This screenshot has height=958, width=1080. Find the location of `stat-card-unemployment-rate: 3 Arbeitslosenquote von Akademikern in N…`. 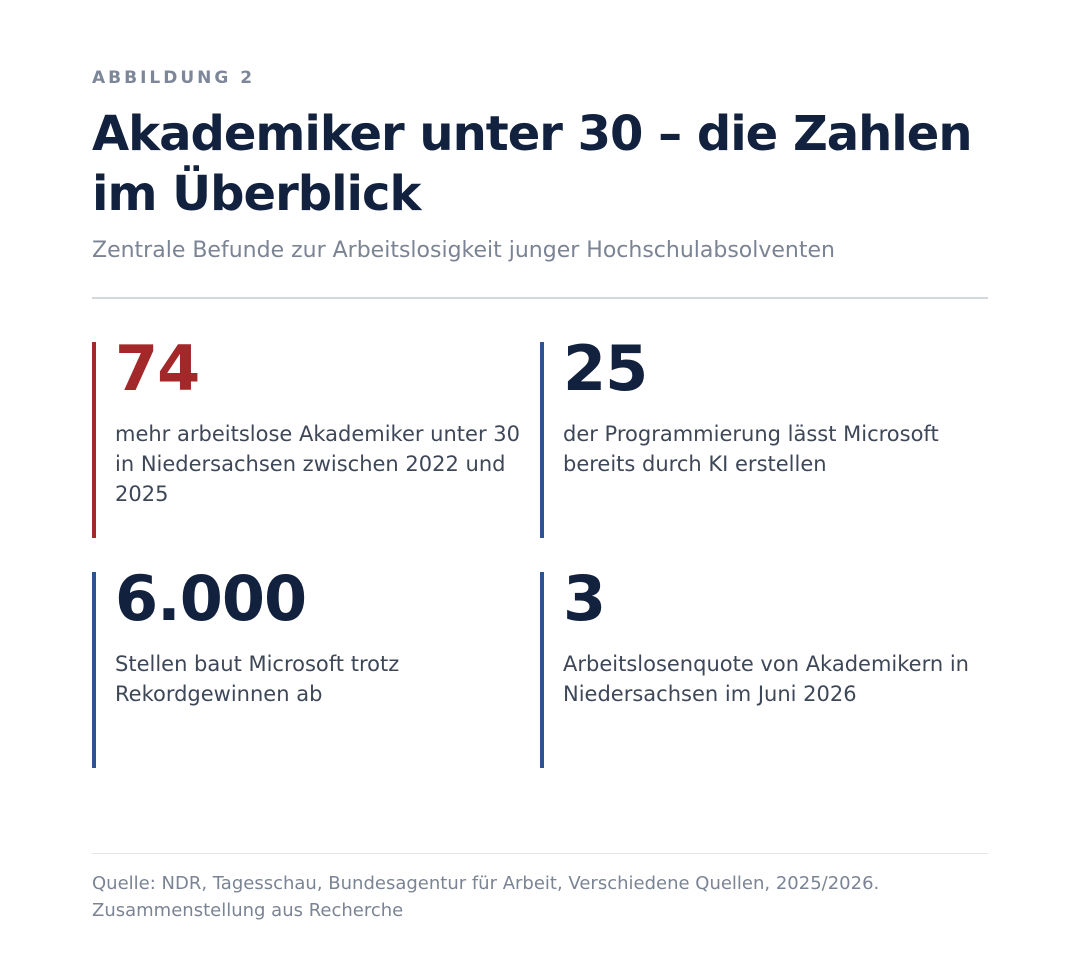

stat-card-unemployment-rate: 3 Arbeitslosenquote von Akademikern in N… is located at coordinates (755, 668).